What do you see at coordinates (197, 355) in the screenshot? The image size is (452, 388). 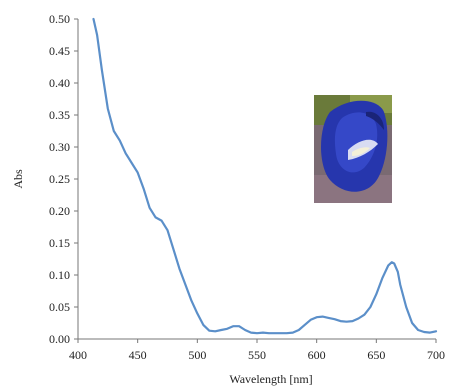 I see `x-tick-label: 500` at bounding box center [197, 355].